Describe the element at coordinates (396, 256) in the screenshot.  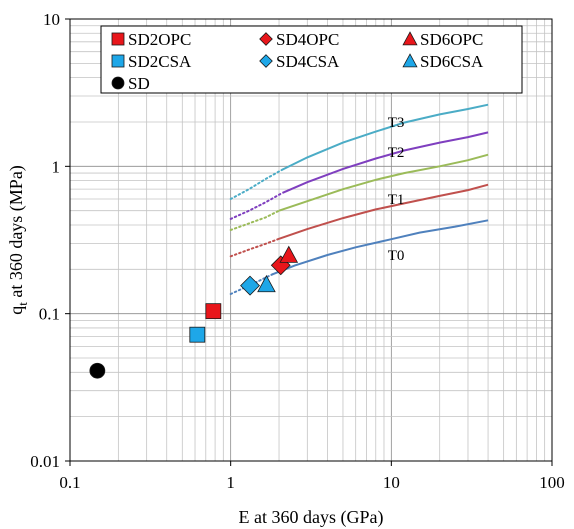
I see `curve-label-t0: T0` at that location.